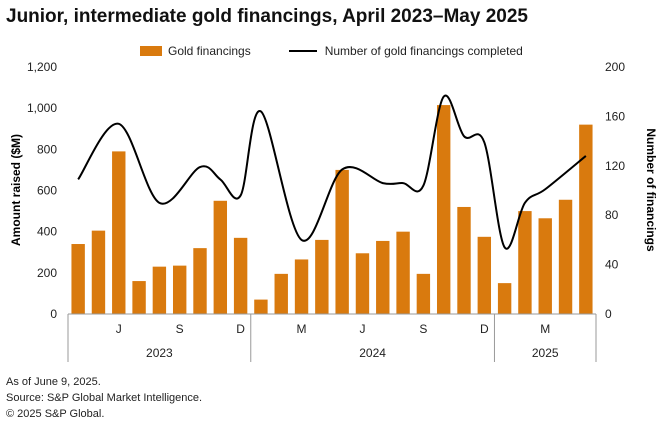 Image resolution: width=660 pixels, height=429 pixels. Describe the element at coordinates (47, 191) in the screenshot. I see `y-tick-label: 600` at that location.